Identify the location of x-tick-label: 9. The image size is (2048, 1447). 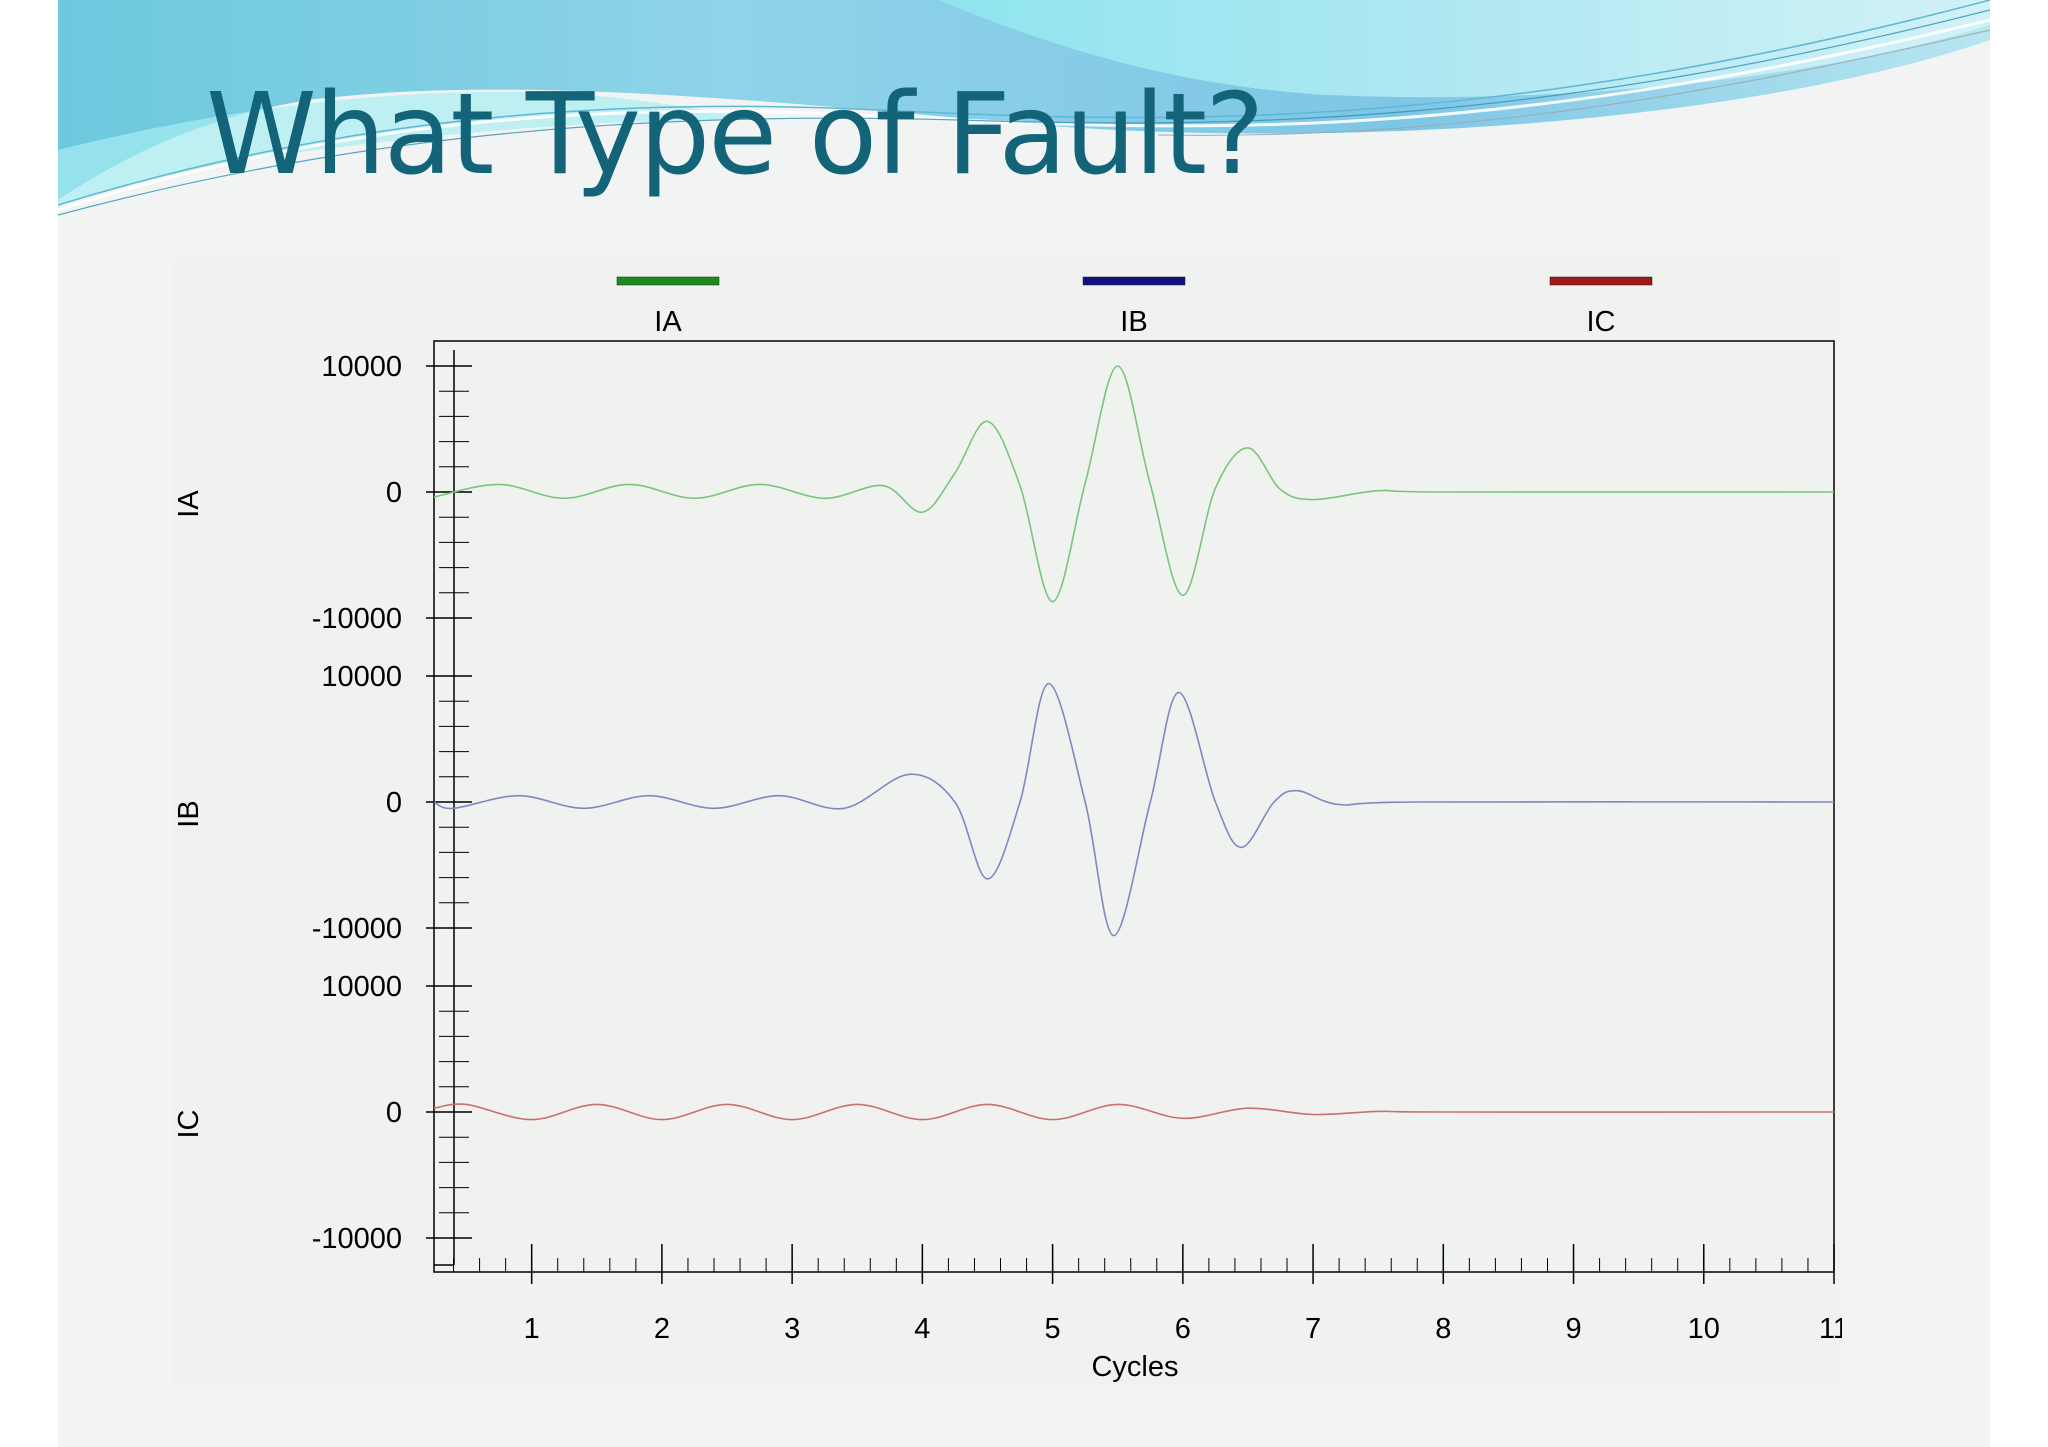
(1573, 1329).